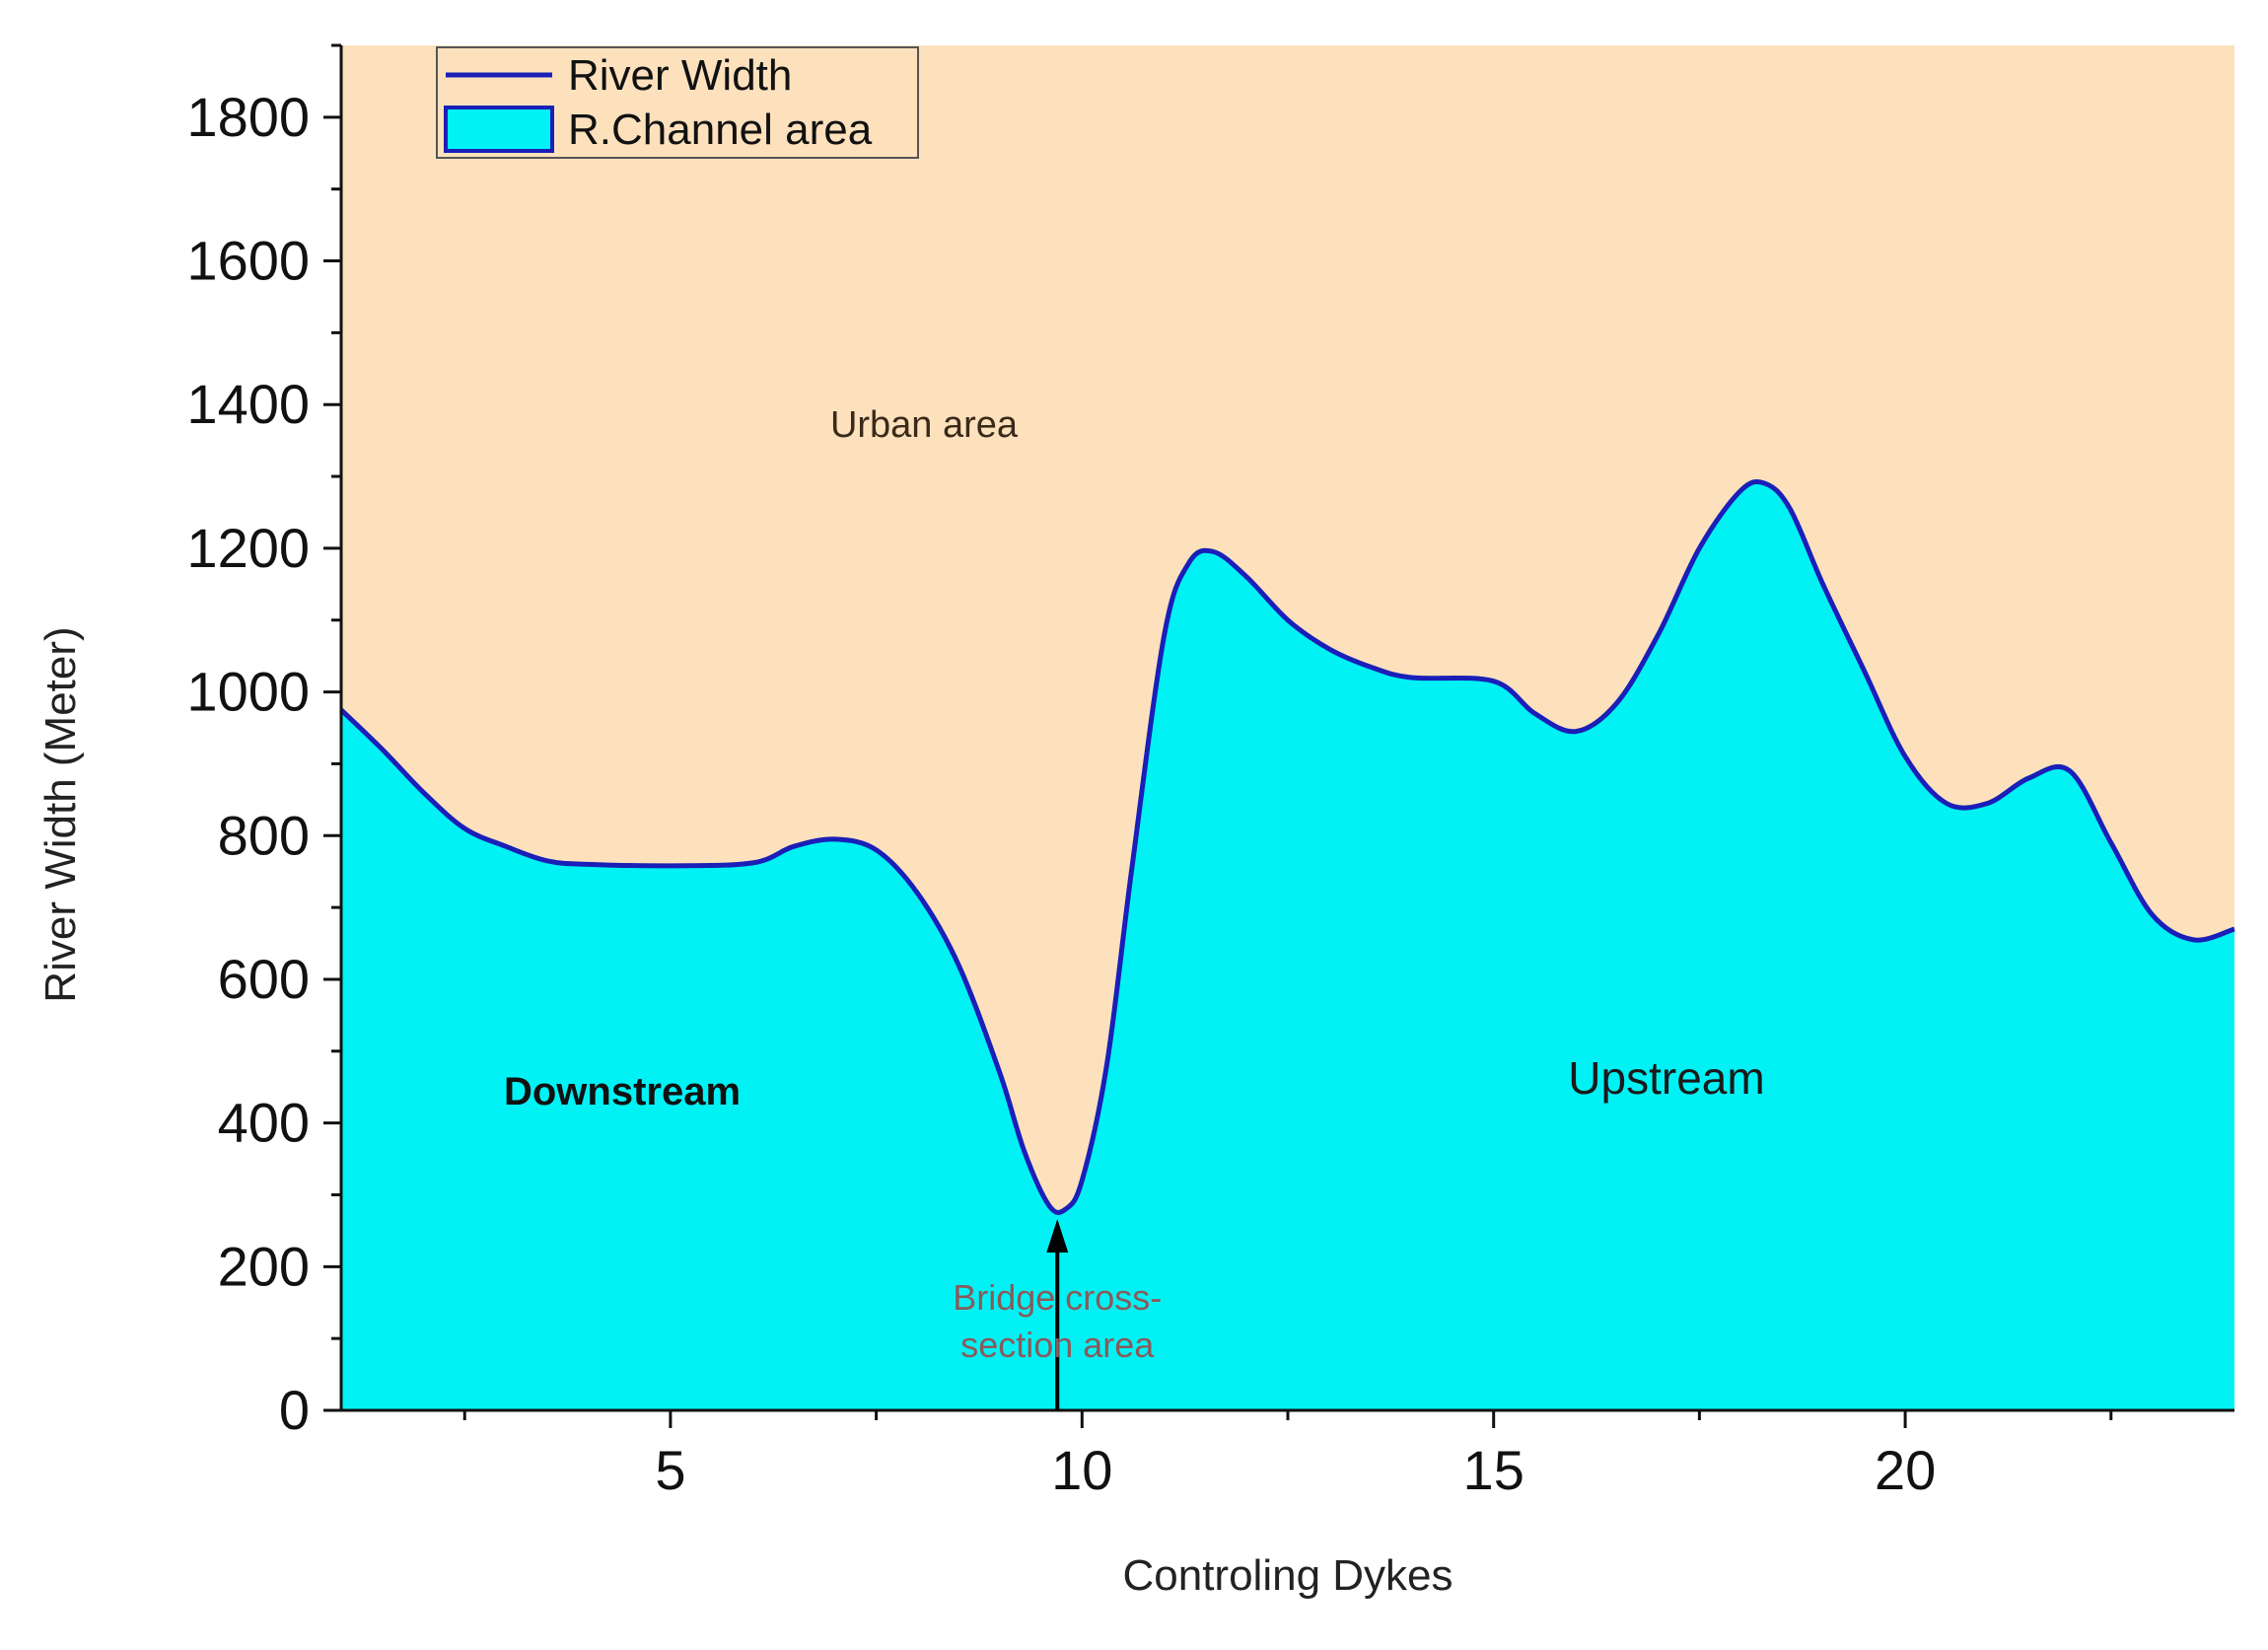 The height and width of the screenshot is (1650, 2268). Describe the element at coordinates (264, 1266) in the screenshot. I see `y-tick-label: 200` at that location.